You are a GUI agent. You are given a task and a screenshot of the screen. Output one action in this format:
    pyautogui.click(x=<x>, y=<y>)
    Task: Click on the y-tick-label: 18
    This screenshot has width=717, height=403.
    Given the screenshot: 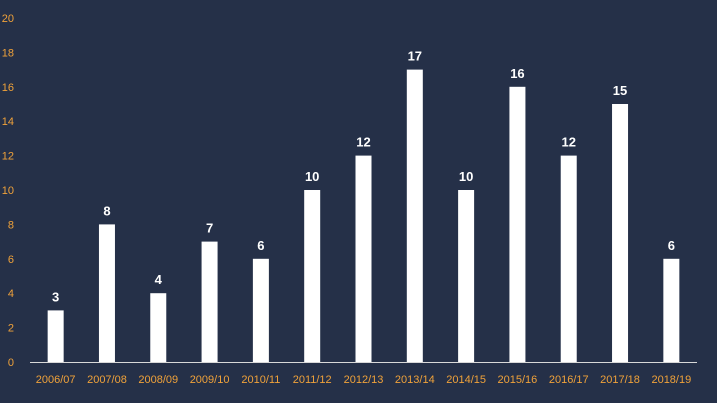 What is the action you would take?
    pyautogui.click(x=8, y=53)
    